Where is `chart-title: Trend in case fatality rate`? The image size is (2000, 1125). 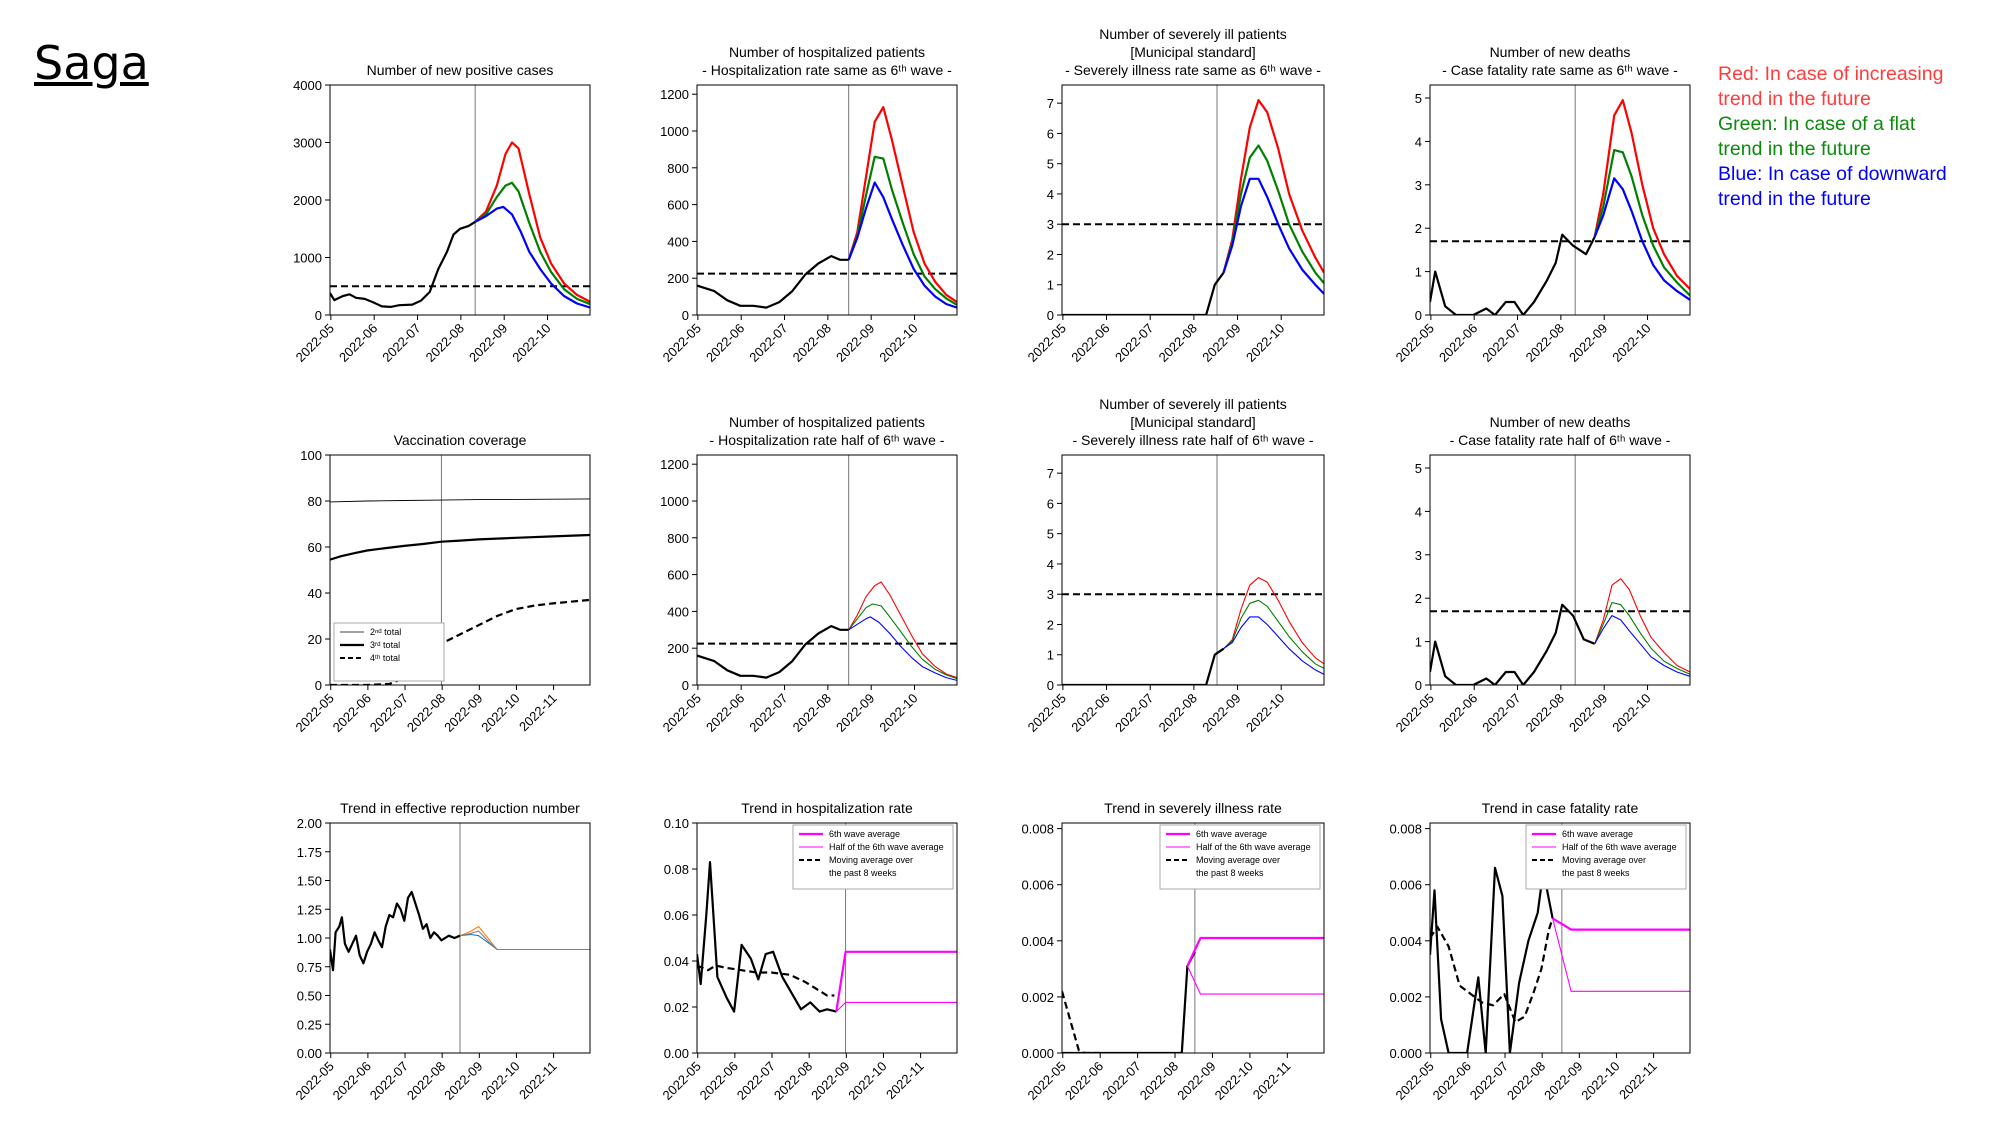 chart-title: Trend in case fatality rate is located at coordinates (1560, 808).